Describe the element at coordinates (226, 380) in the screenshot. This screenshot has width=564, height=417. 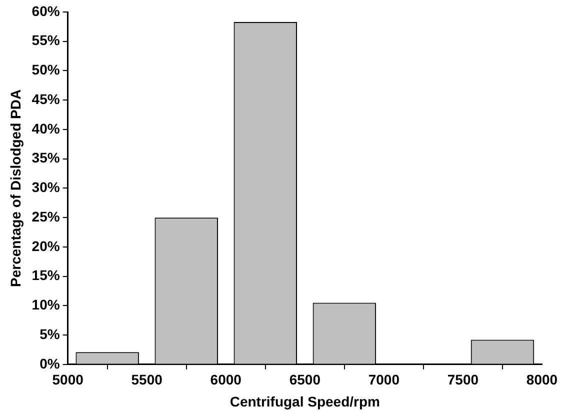
I see `x-tick-label: 6000` at that location.